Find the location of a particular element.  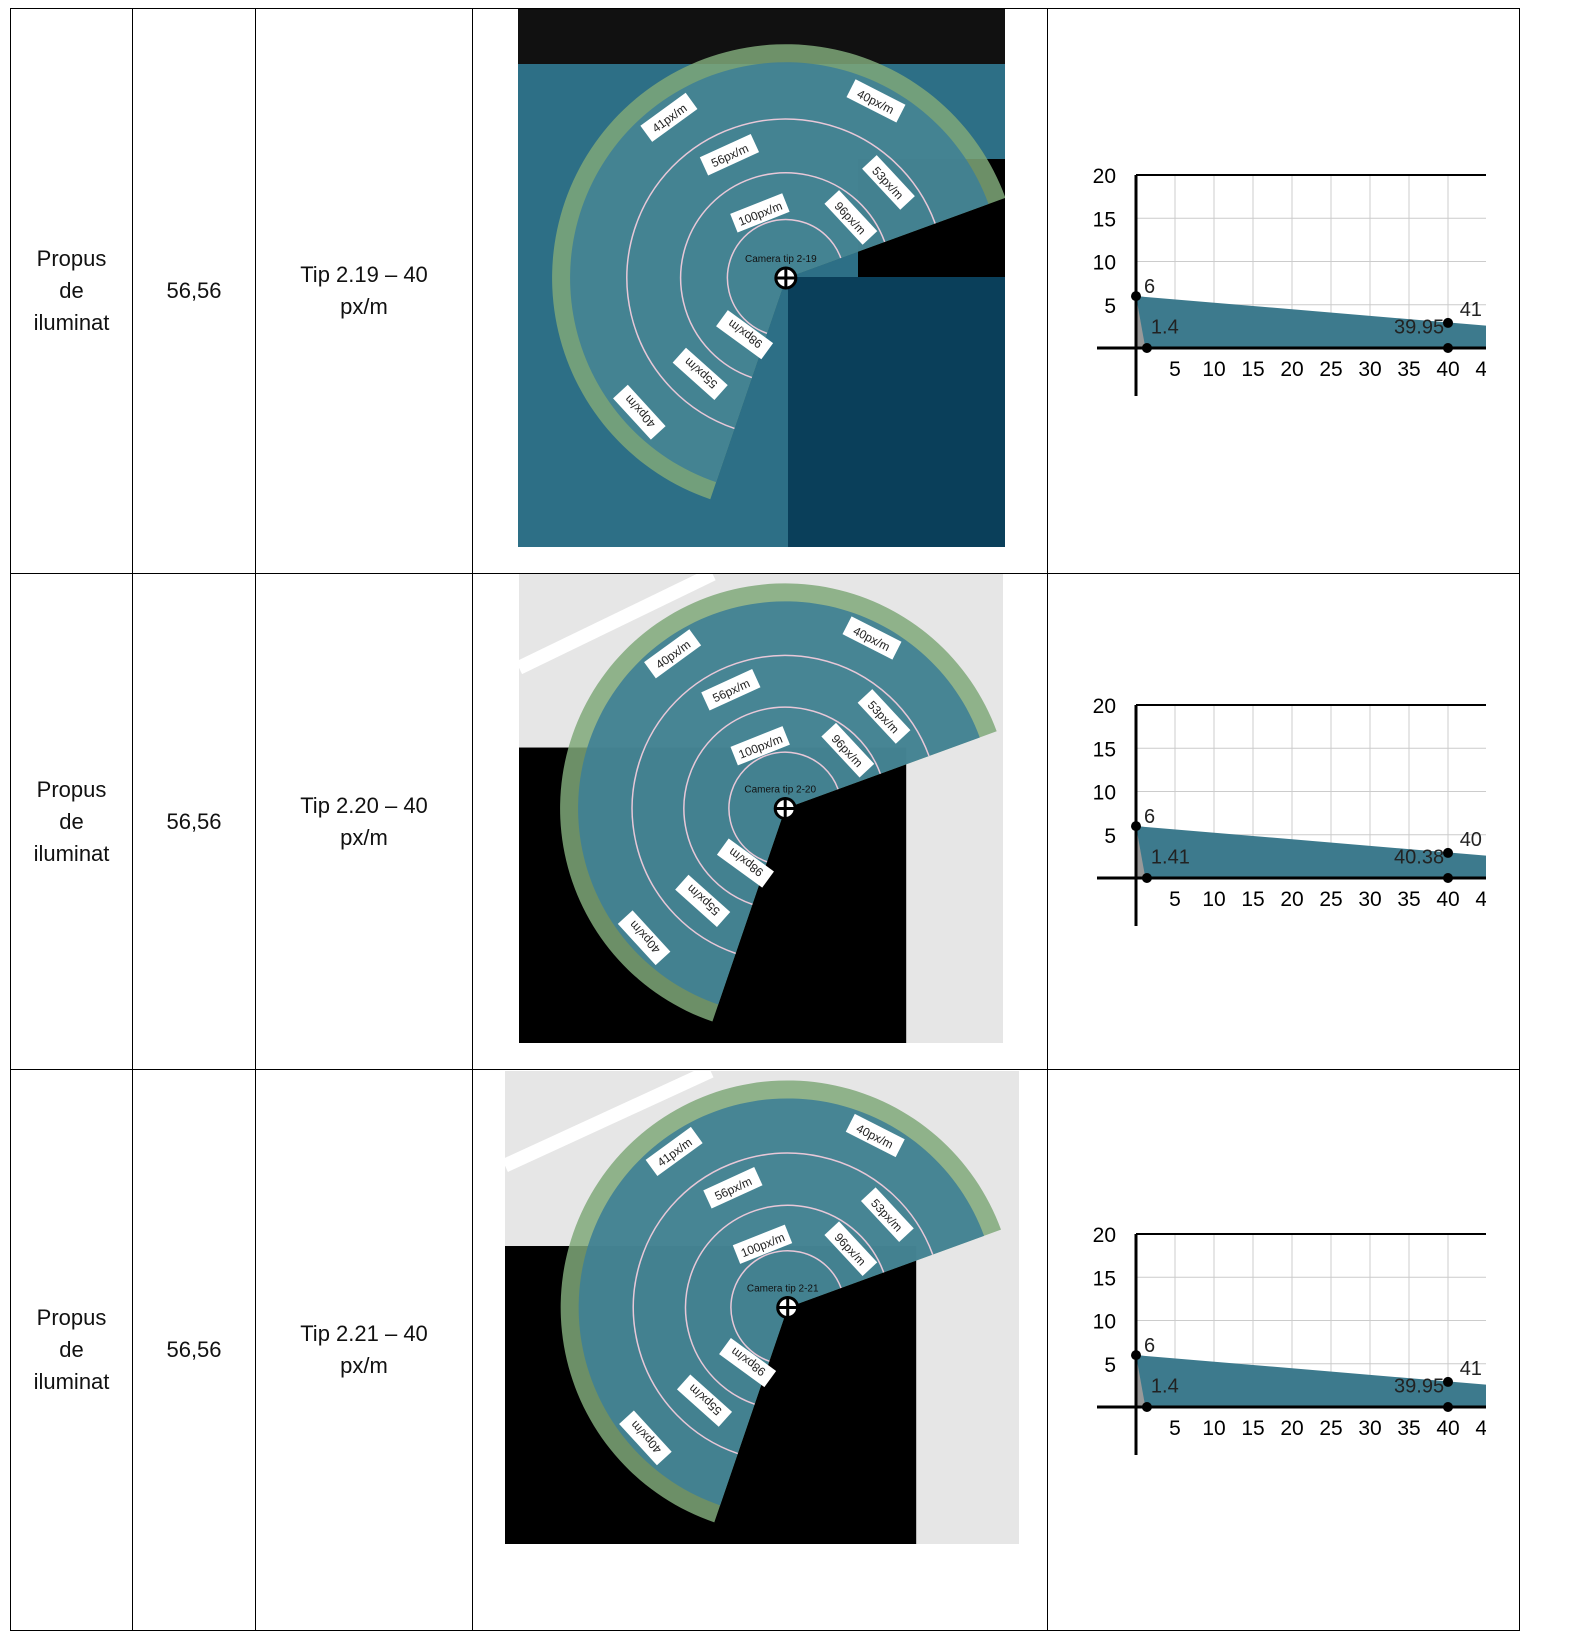

cell-chart: 20 15 10 5 5 10 15 20 25 30 35 40 45 6 1.41 40.38 40 is located at coordinates (1283, 821).